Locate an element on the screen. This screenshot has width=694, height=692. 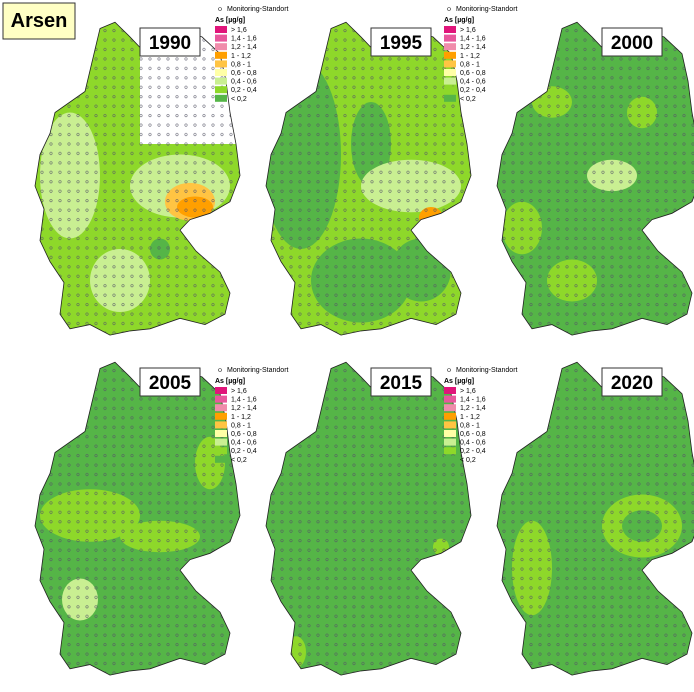
year-label: 2020 is located at coordinates (632, 383).